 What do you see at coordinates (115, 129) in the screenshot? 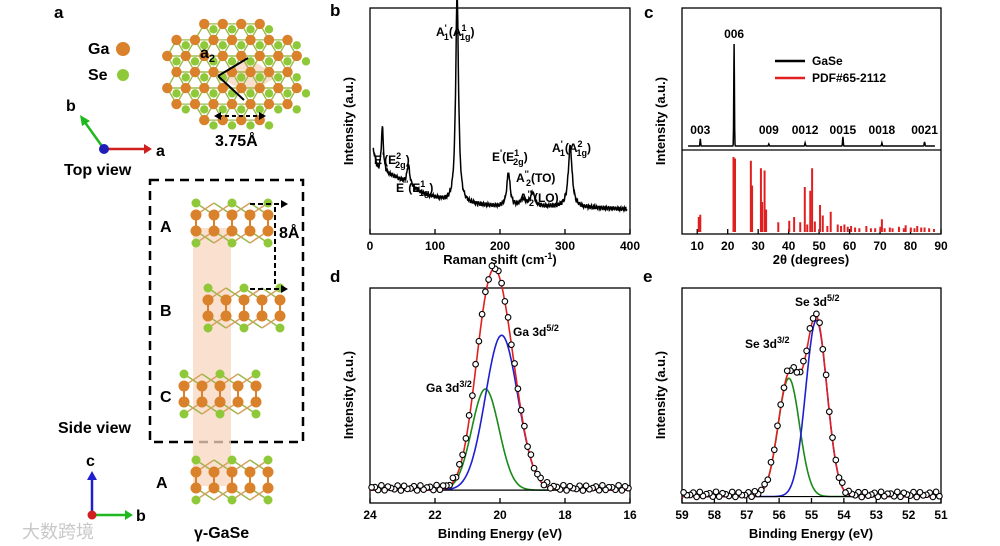
I see `top-view-axes: b a` at bounding box center [115, 129].